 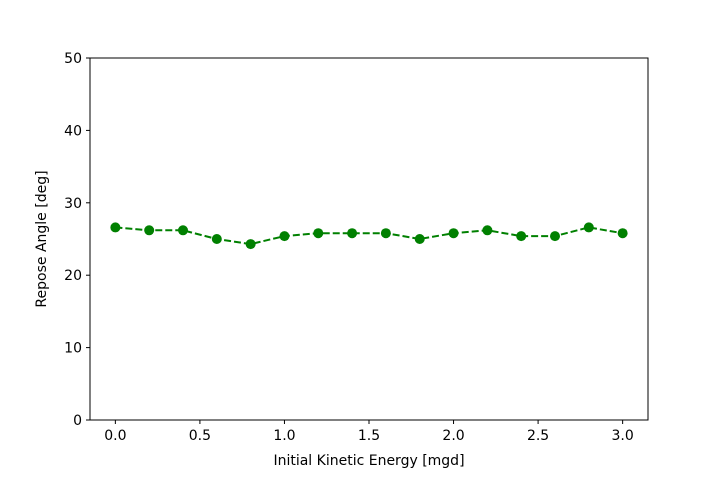 What do you see at coordinates (623, 436) in the screenshot?
I see `x-tick-label: 3.0` at bounding box center [623, 436].